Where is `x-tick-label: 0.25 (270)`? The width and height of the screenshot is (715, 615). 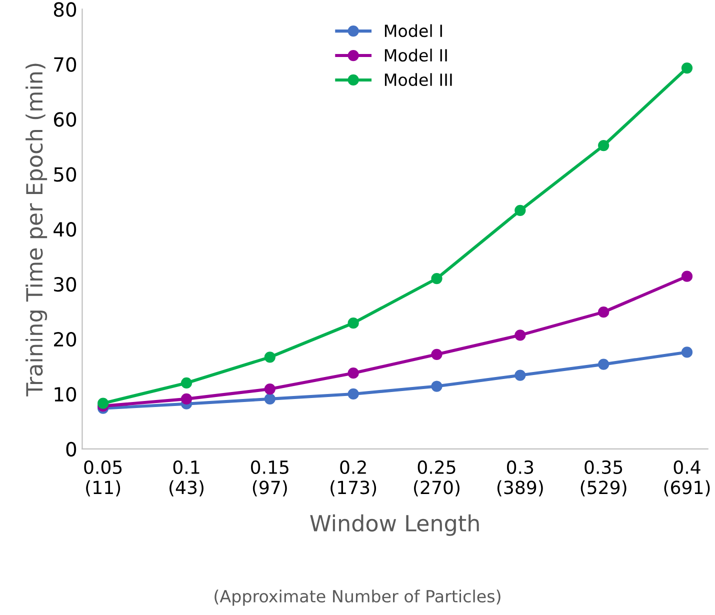
x-tick-label: 0.25 (270) is located at coordinates (437, 478).